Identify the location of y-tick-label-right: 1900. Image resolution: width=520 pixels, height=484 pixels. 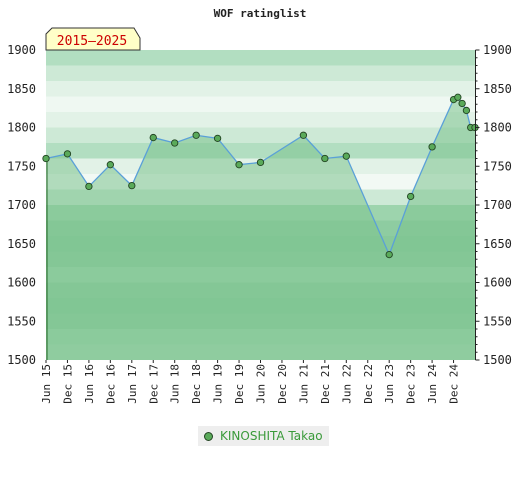
(497, 50).